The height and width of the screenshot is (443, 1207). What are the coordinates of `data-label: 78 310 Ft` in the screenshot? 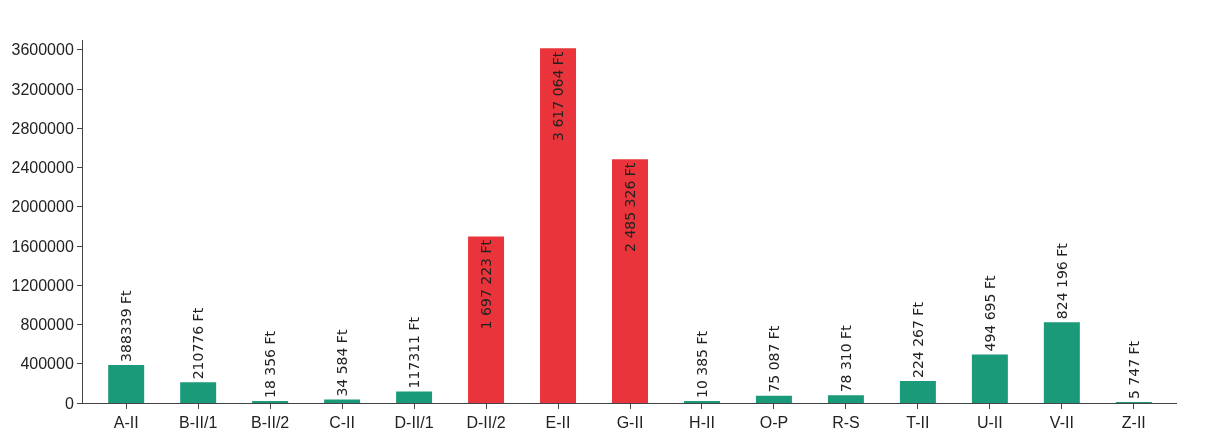 It's located at (845, 358).